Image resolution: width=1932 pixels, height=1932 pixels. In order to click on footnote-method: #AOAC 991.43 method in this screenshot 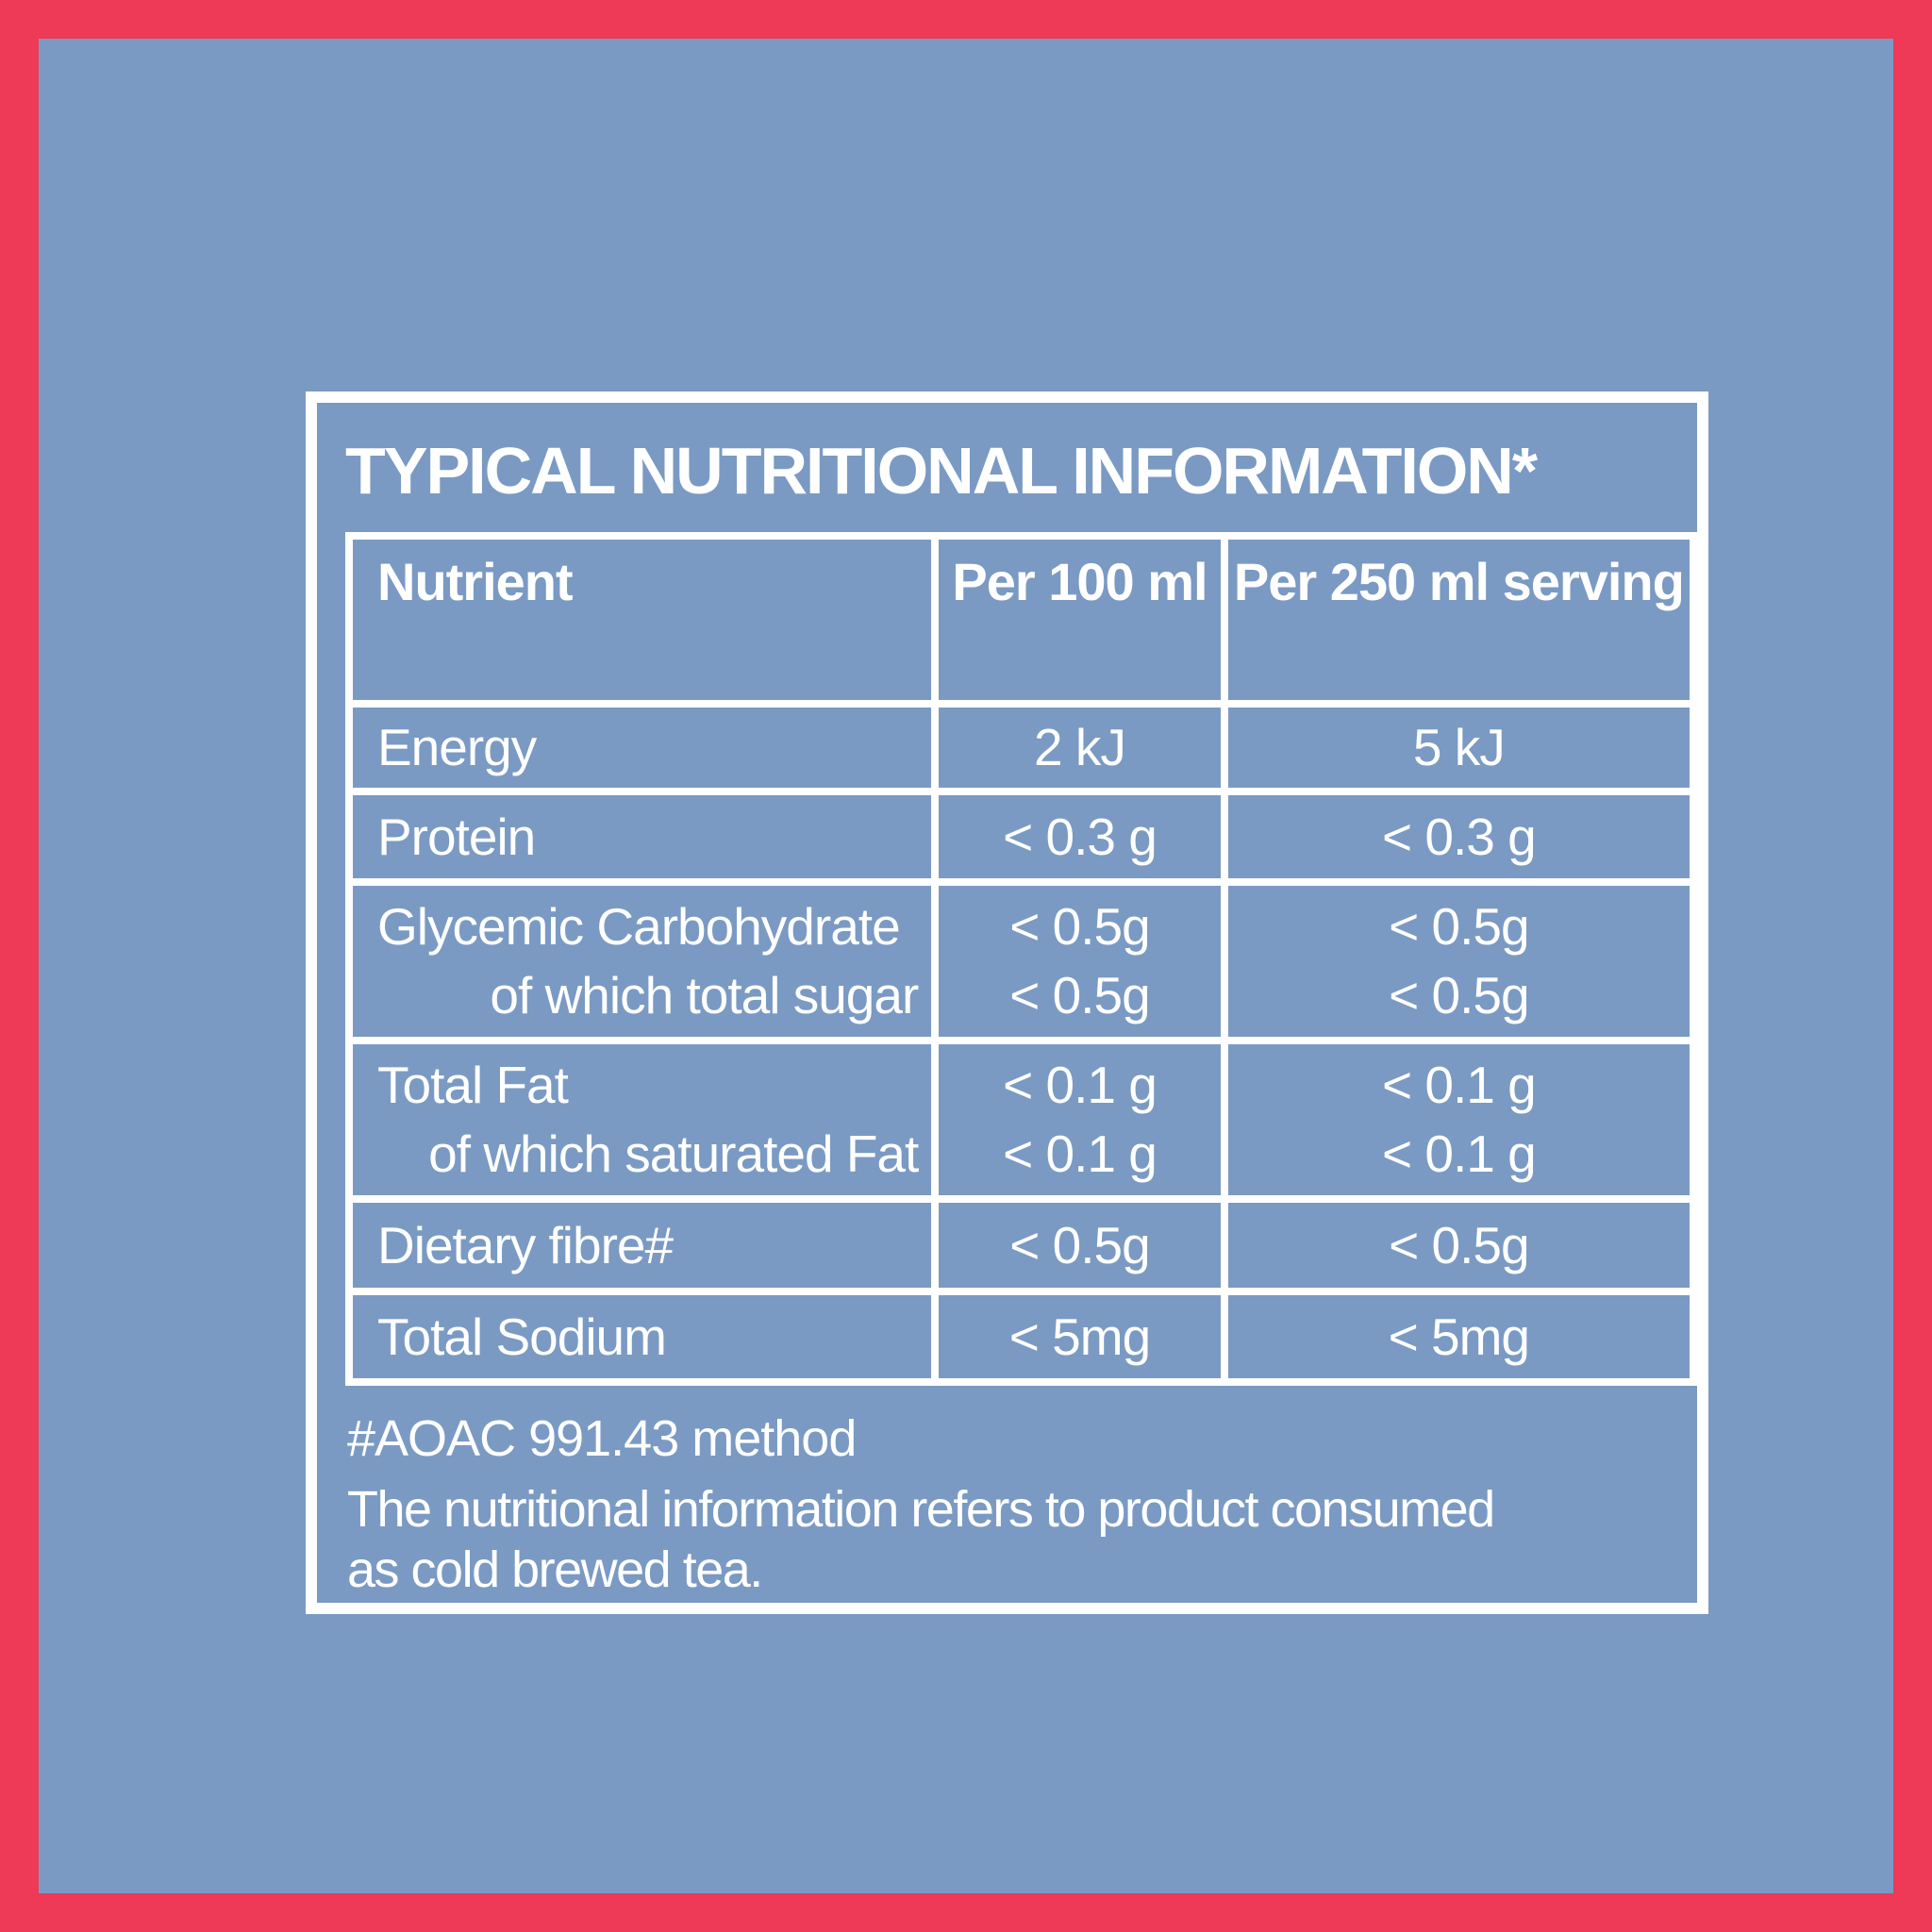, I will do `click(602, 1439)`.